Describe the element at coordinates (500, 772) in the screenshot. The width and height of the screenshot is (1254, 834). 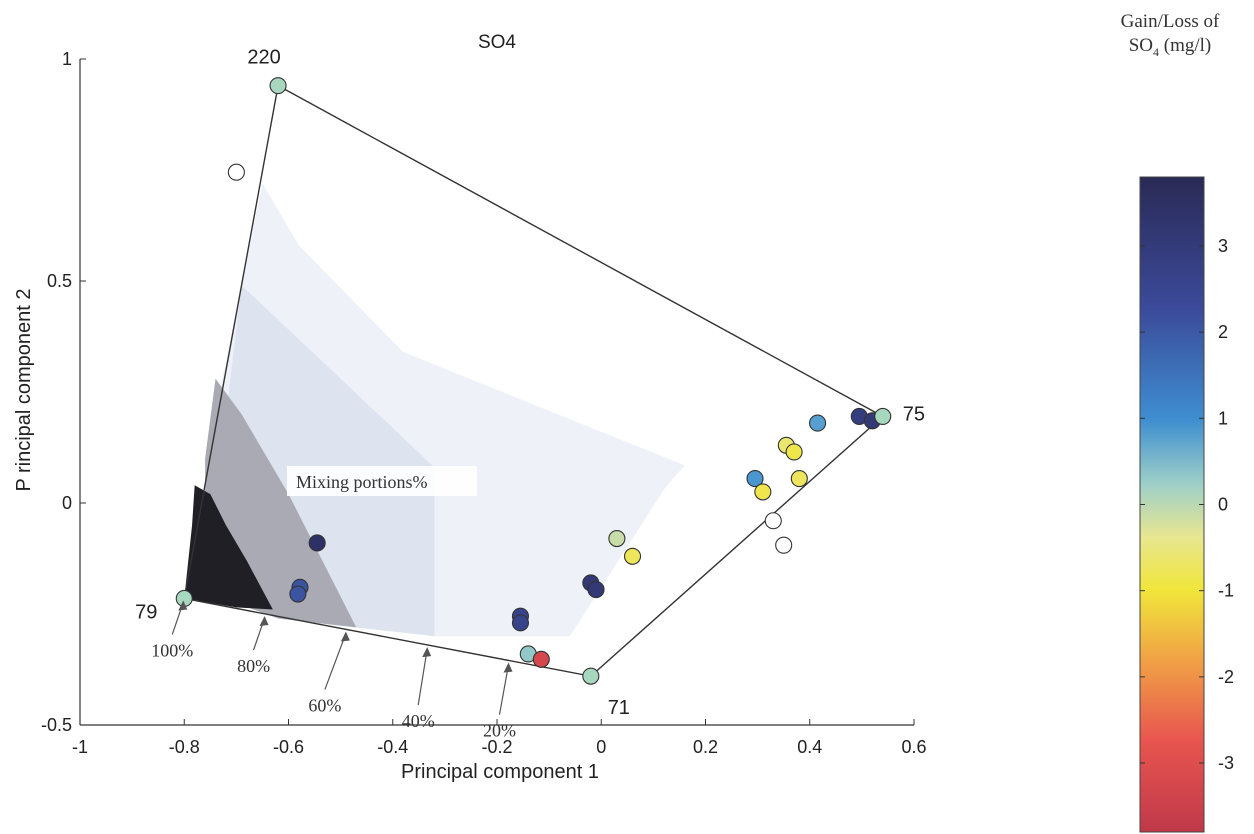
I see `x-axis-label: Principal component 1` at that location.